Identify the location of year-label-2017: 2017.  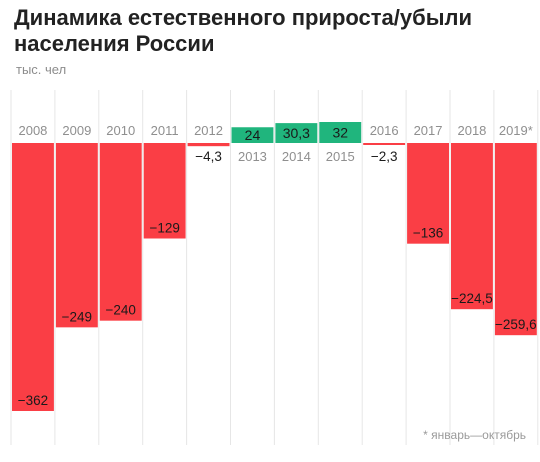
(428, 130).